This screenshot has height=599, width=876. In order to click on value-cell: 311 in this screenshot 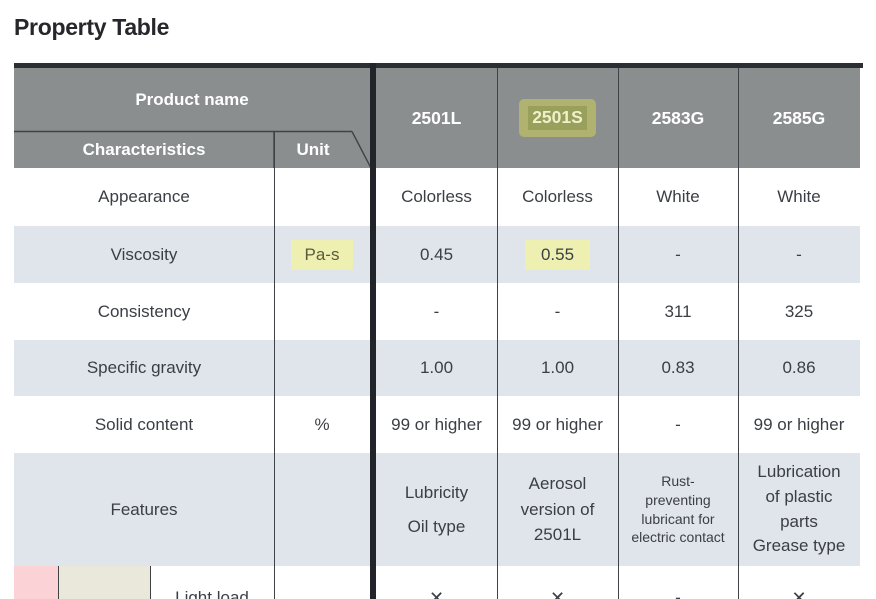, I will do `click(678, 311)`.